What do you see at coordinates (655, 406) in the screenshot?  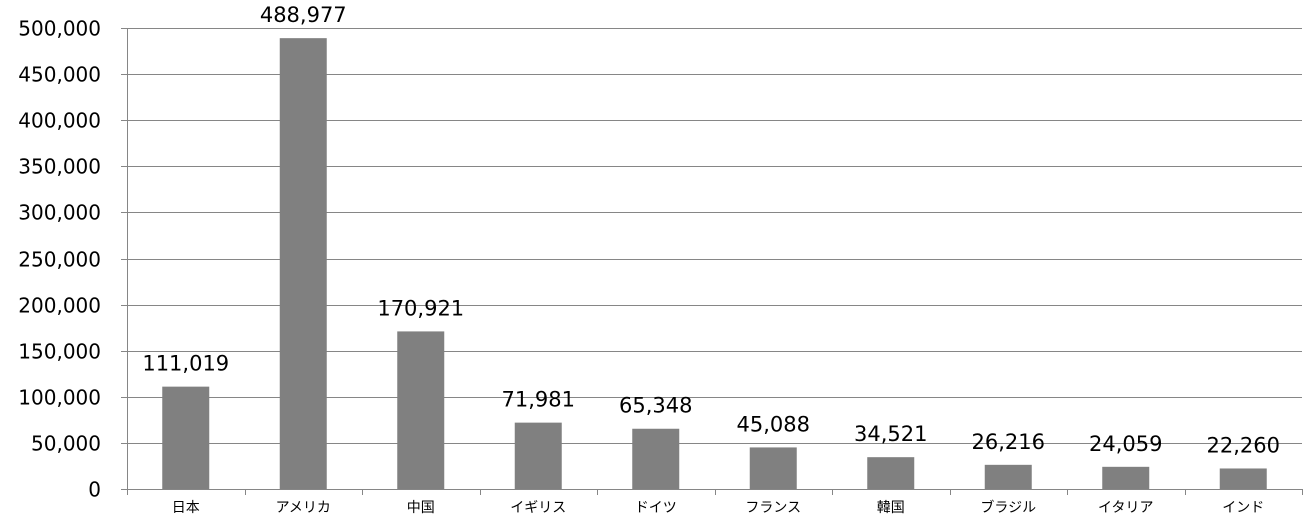 I see `data-label: 65,348` at bounding box center [655, 406].